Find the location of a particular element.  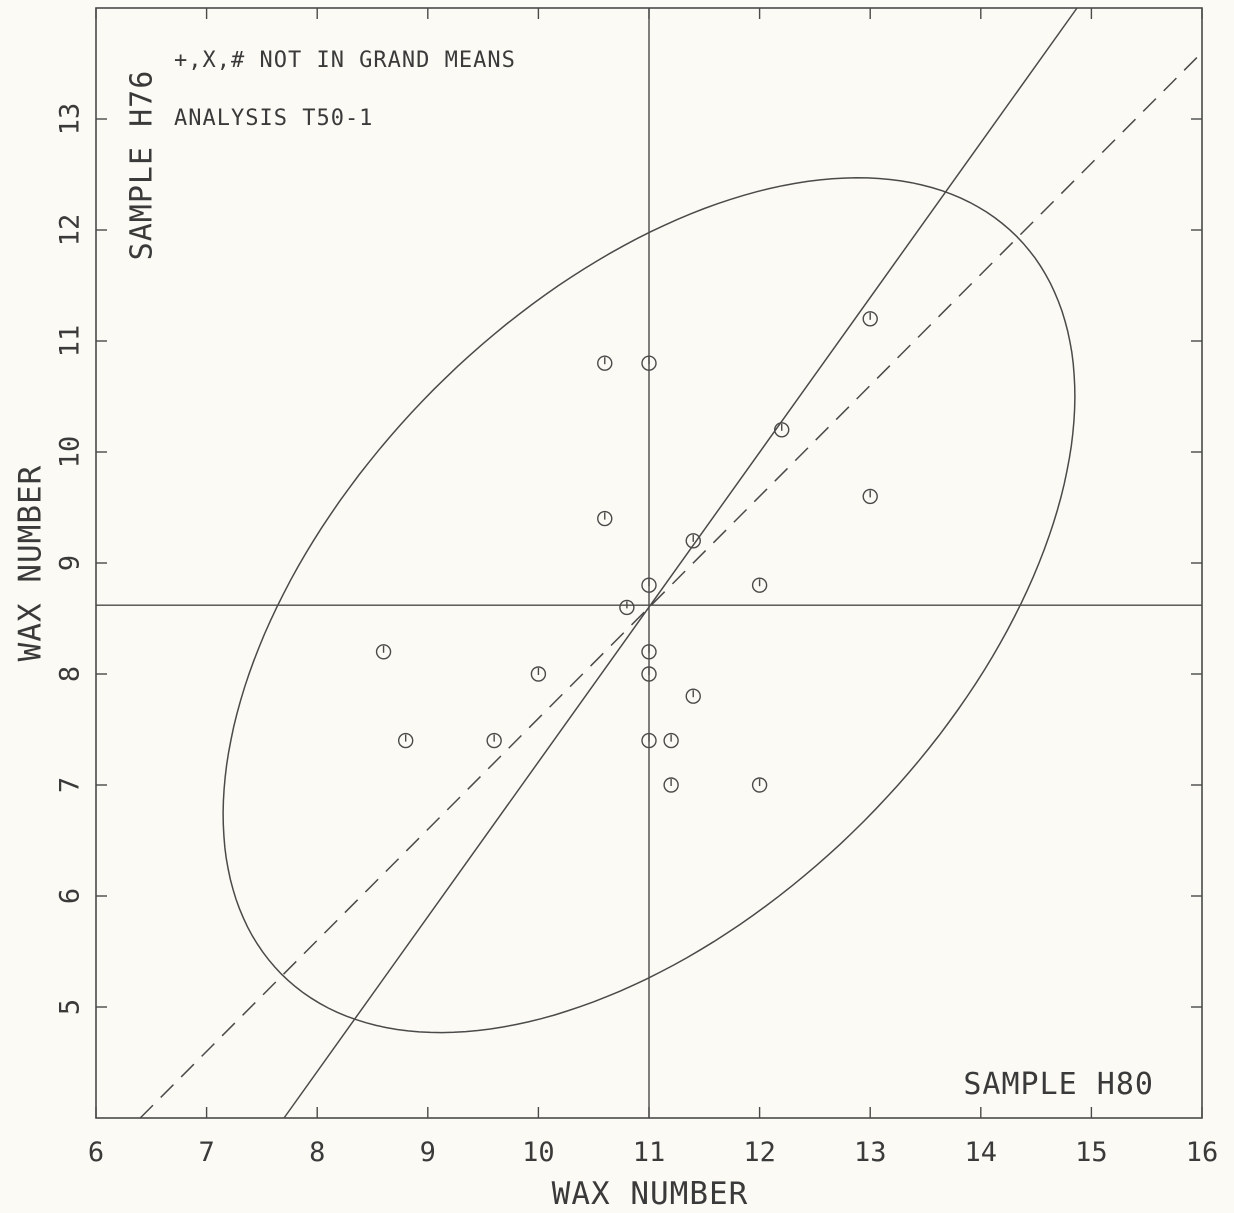

y-axis-title: WAX NUMBER is located at coordinates (31, 563).